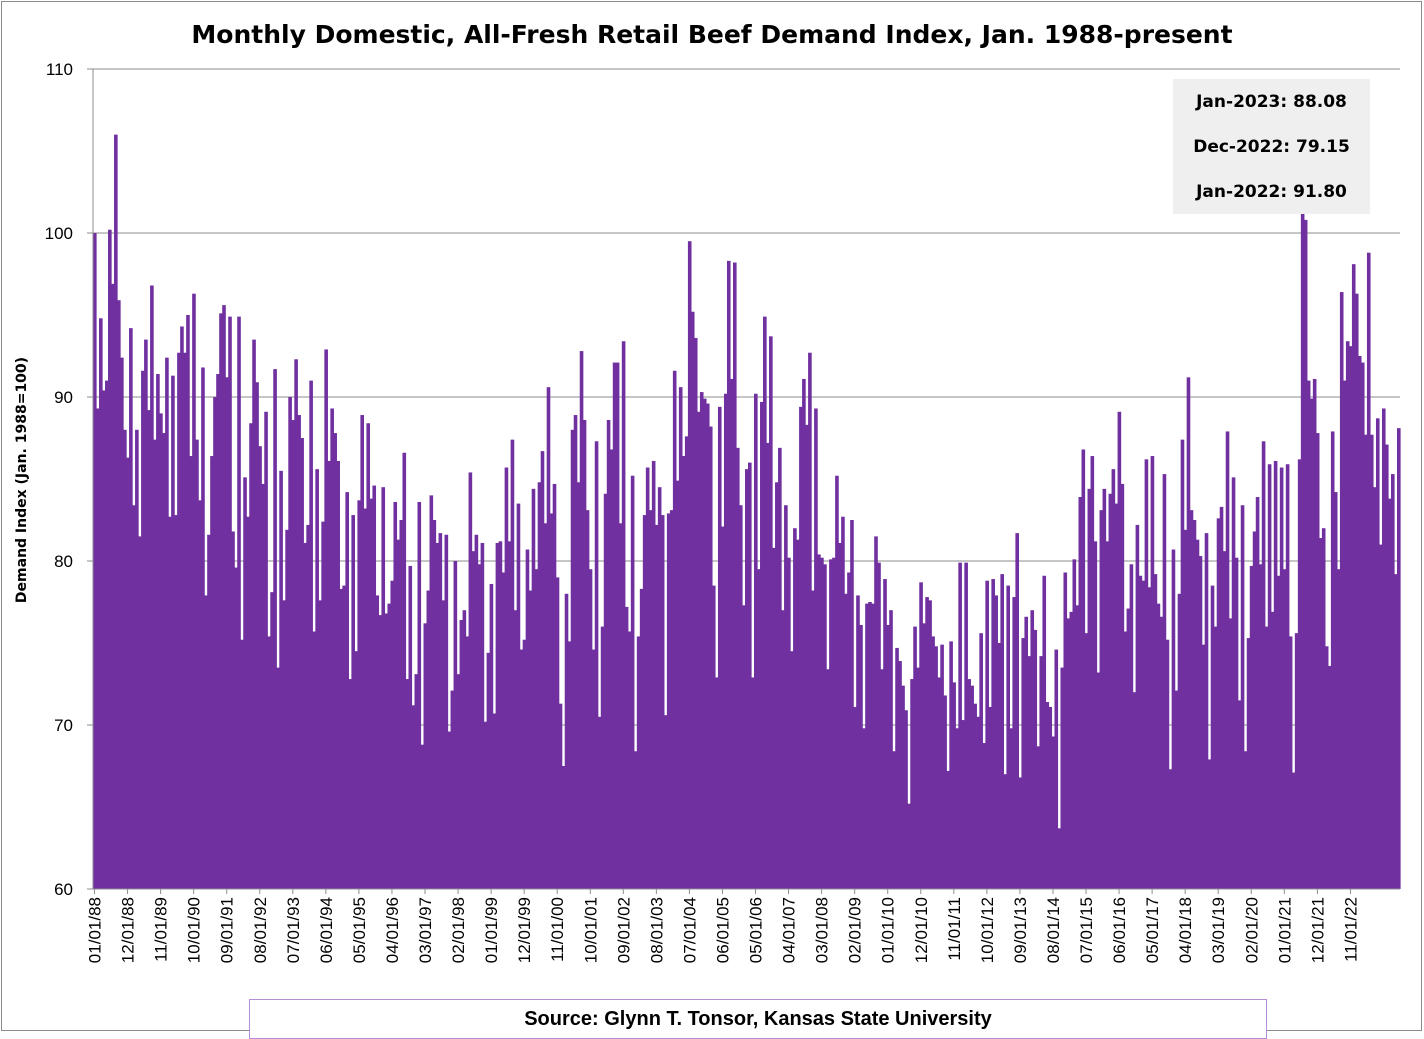  I want to click on x-tick-label: 02/01/98, so click(458, 930).